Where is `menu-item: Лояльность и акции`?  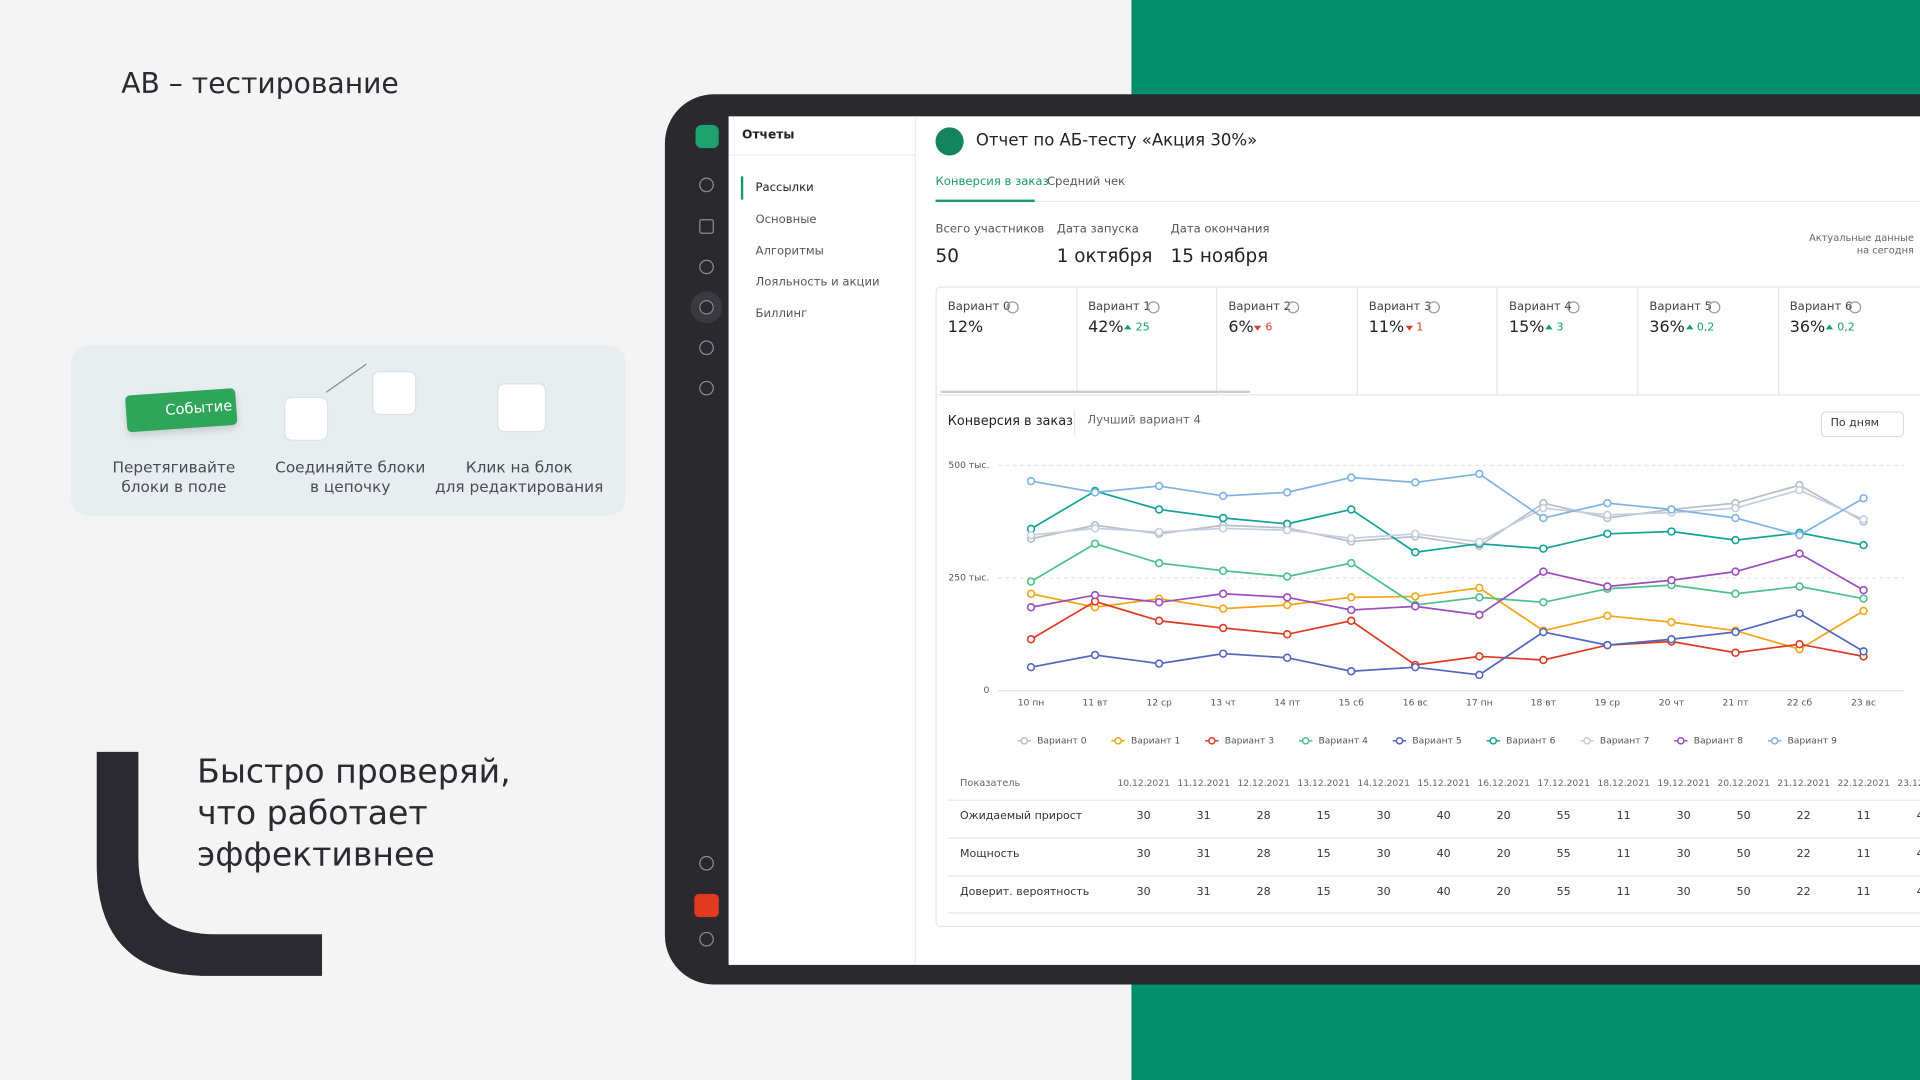 menu-item: Лояльность и акции is located at coordinates (817, 282).